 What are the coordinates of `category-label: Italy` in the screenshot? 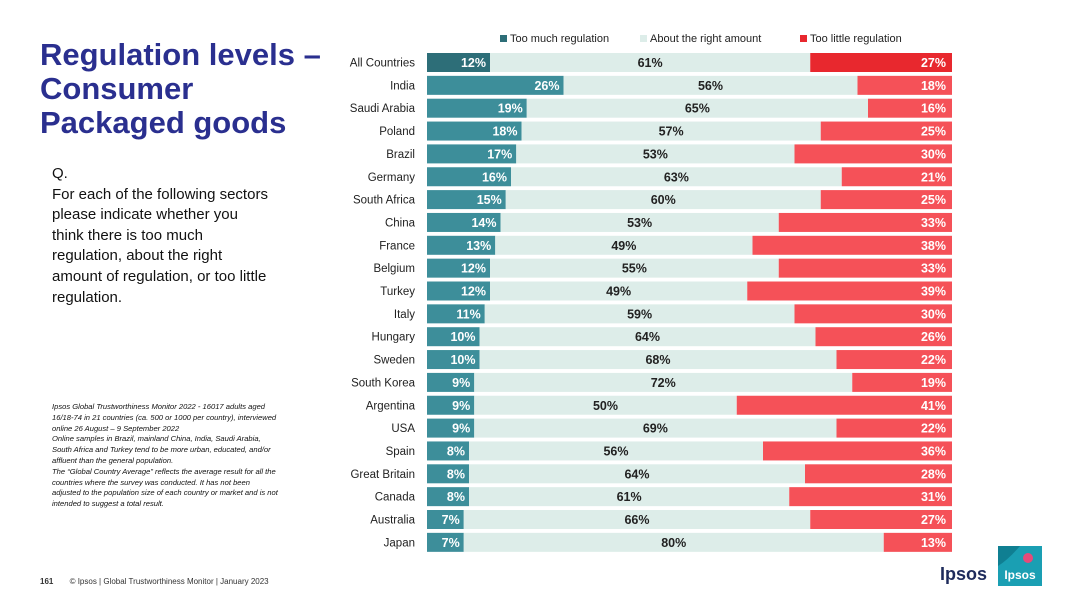 It's located at (404, 315).